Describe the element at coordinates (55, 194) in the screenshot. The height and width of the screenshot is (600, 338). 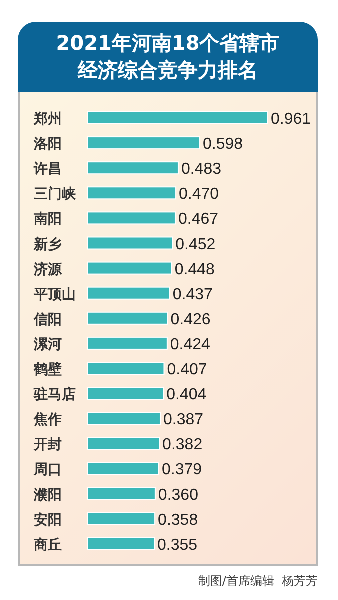
I see `y-tick-label: 三门峡` at that location.